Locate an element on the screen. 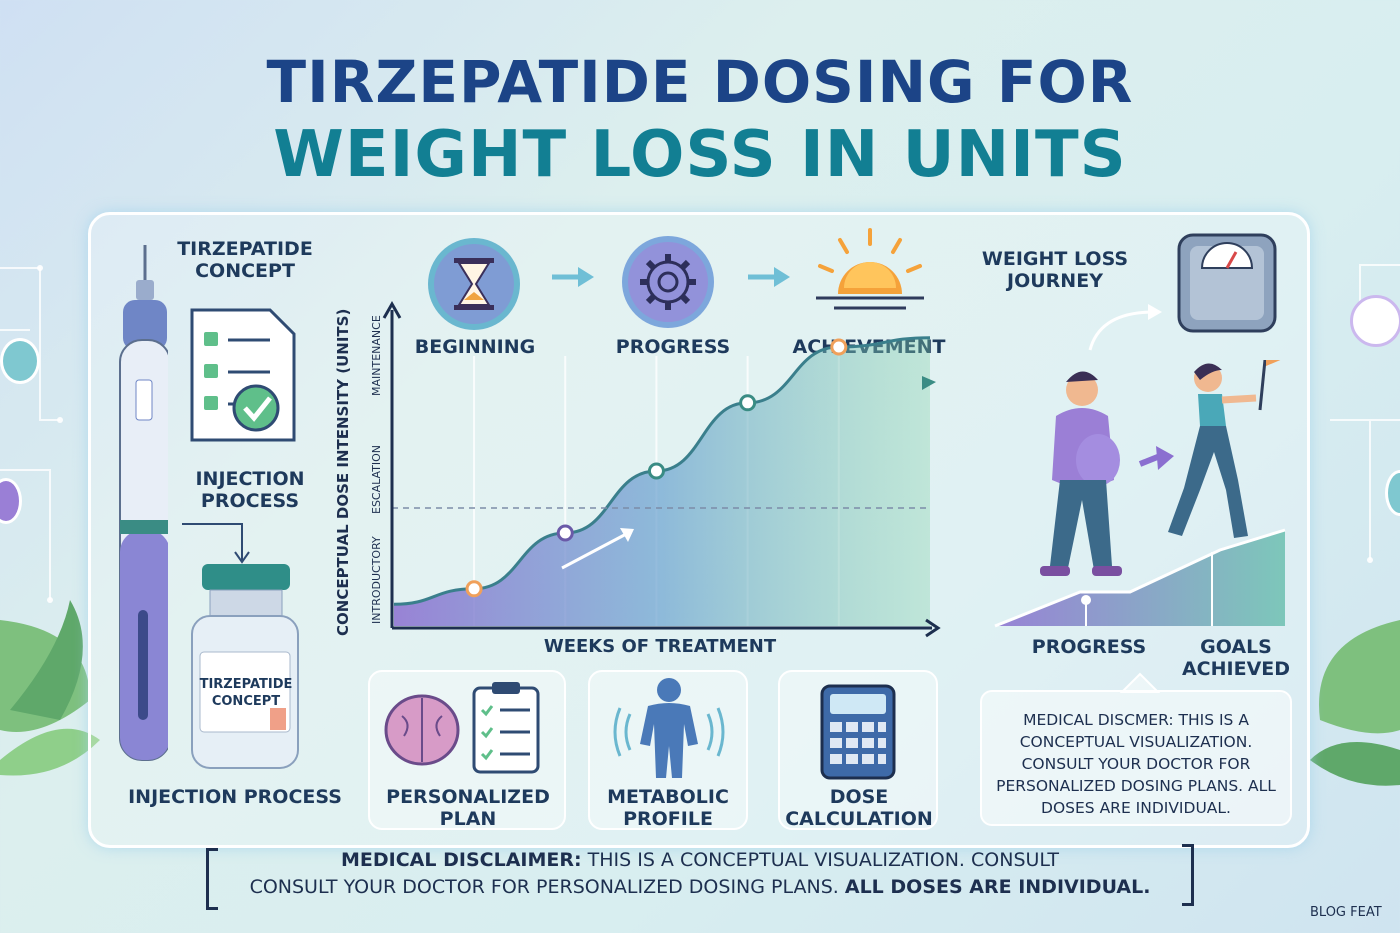 The image size is (1400, 933). card-label-dose: DOSE CALCULATION is located at coordinates (859, 808).